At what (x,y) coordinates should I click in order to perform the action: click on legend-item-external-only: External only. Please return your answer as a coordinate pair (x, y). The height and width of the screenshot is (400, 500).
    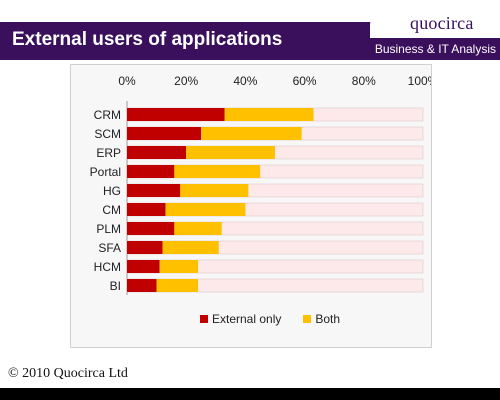
    Looking at the image, I should click on (240, 319).